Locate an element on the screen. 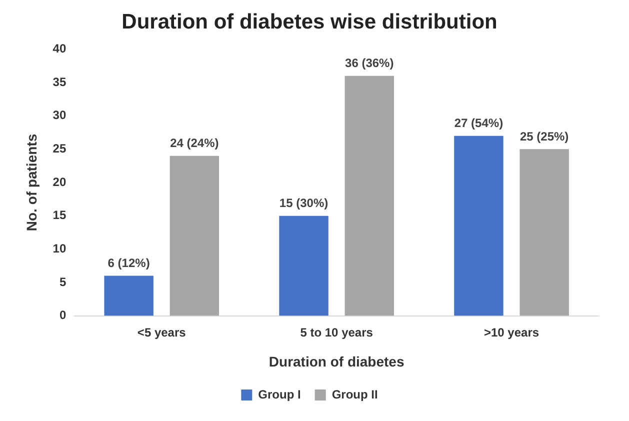  data-label: 25 (25%) is located at coordinates (544, 136).